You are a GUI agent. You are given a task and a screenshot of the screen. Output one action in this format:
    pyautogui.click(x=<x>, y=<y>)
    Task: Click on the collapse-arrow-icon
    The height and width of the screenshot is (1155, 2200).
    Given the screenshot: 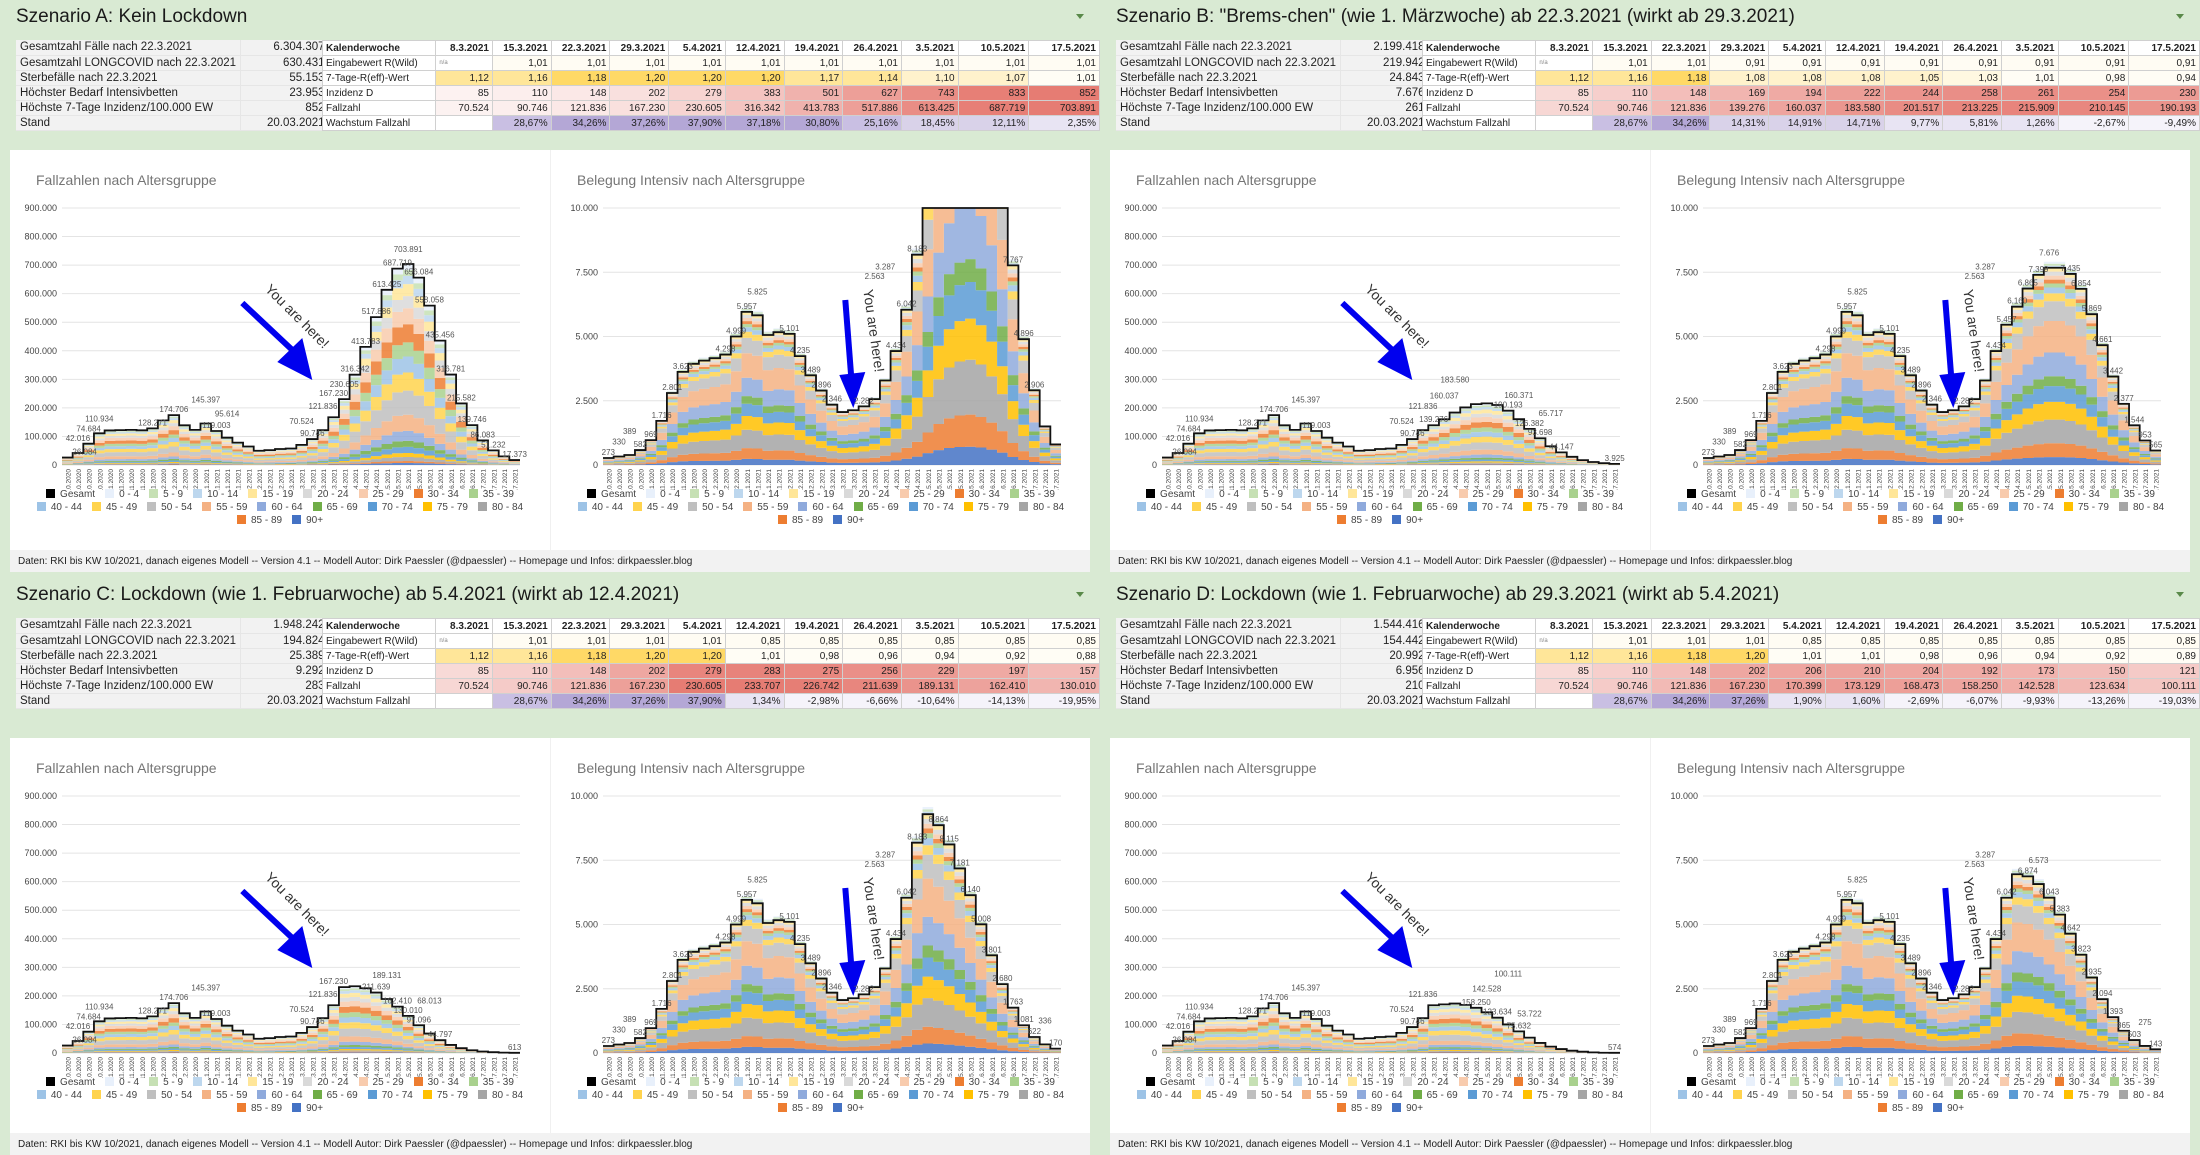 What is the action you would take?
    pyautogui.click(x=2180, y=594)
    